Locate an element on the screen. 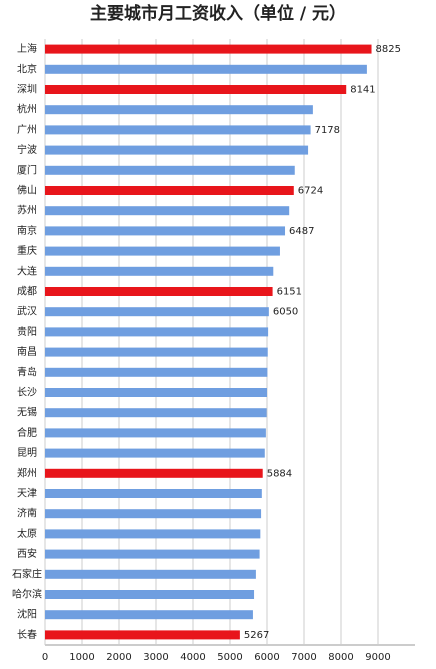 The image size is (436, 669). y-tick-label: 天津 is located at coordinates (27, 494).